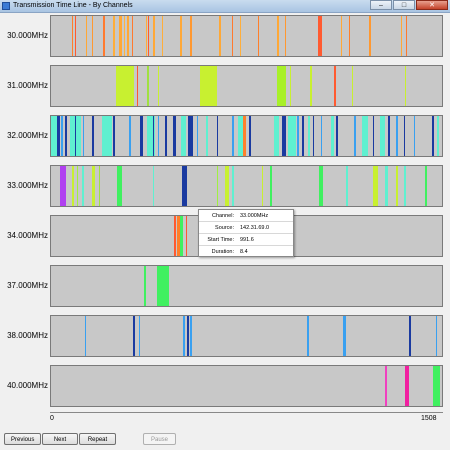  I want to click on repeat-button: Repeat, so click(97, 439).